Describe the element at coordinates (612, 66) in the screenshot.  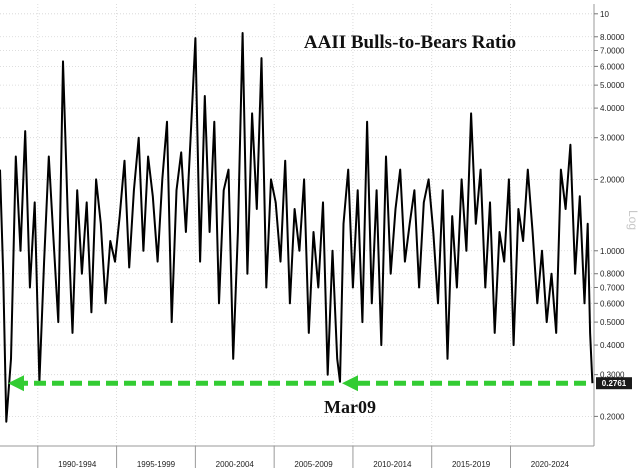
I see `y-tick-label: 6.0000` at that location.